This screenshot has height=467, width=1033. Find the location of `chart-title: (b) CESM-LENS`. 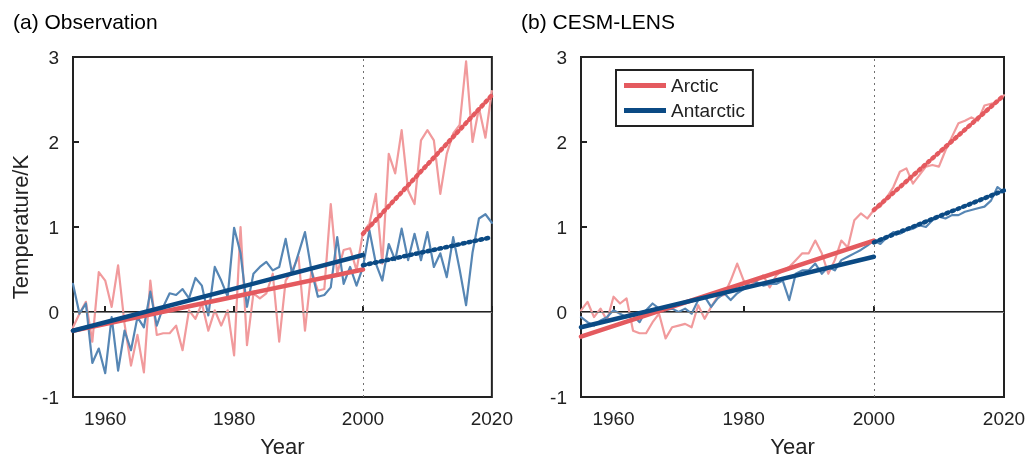

chart-title: (b) CESM-LENS is located at coordinates (598, 21).